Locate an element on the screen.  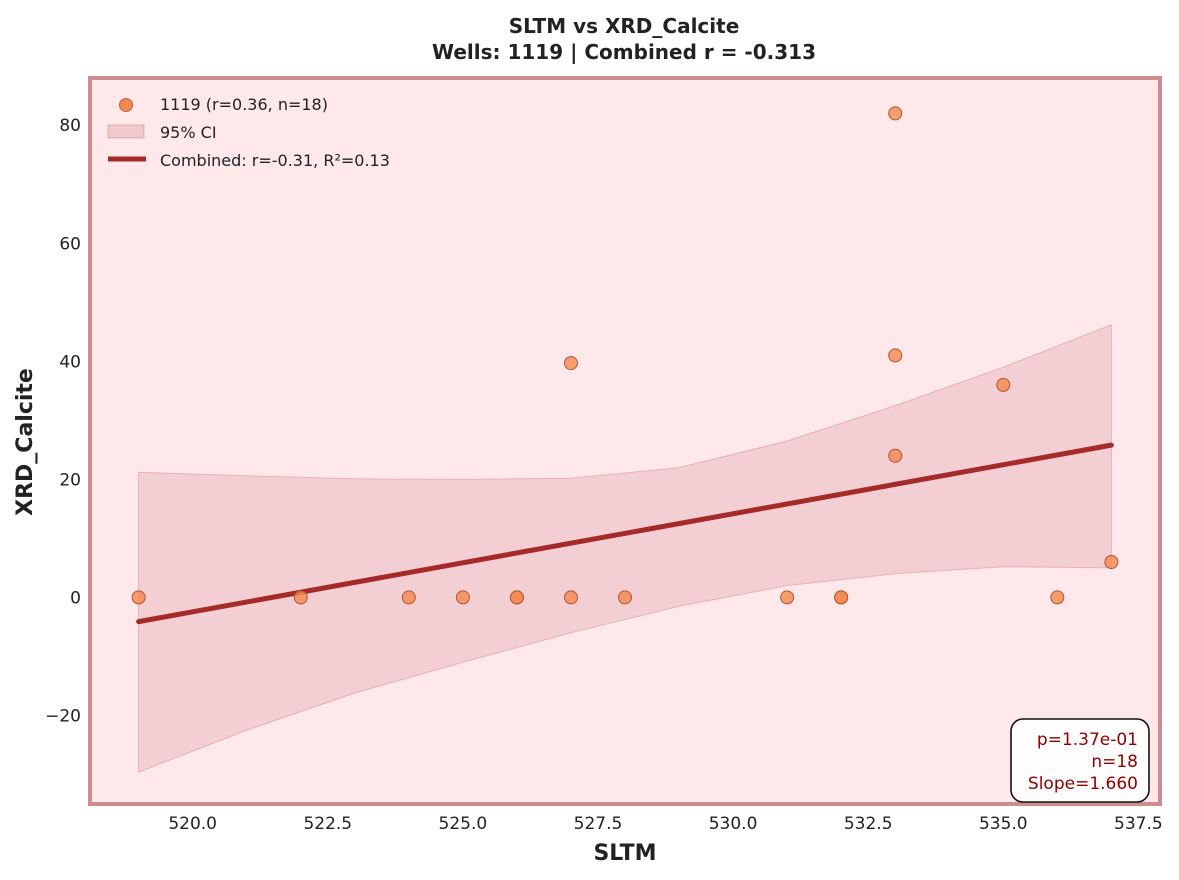
y-tick-label: −20 is located at coordinates (63, 716).